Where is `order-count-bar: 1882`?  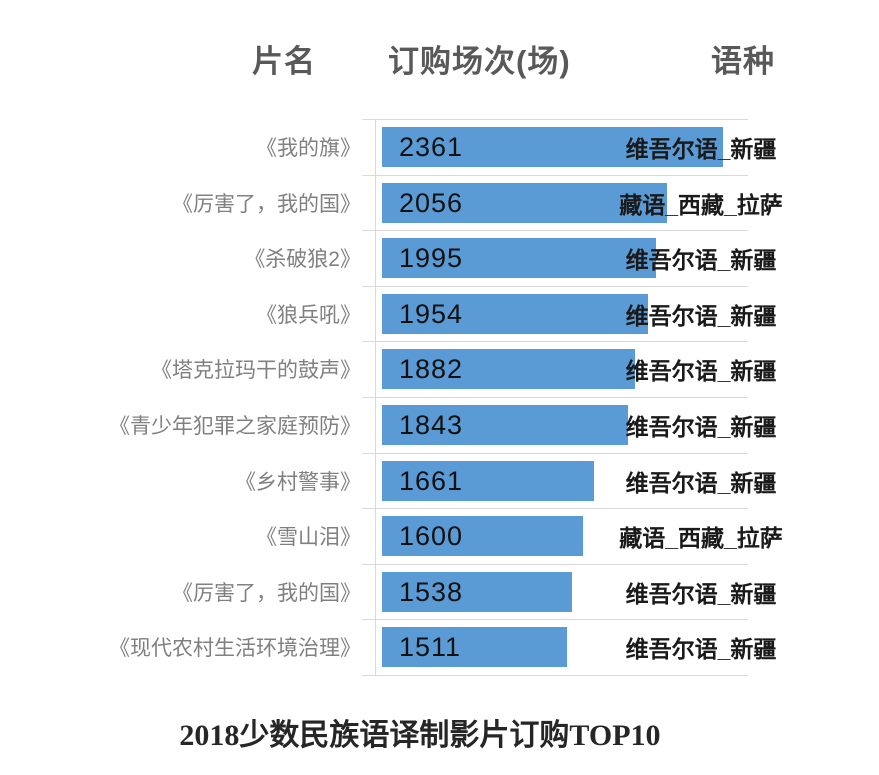 order-count-bar: 1882 is located at coordinates (508, 369).